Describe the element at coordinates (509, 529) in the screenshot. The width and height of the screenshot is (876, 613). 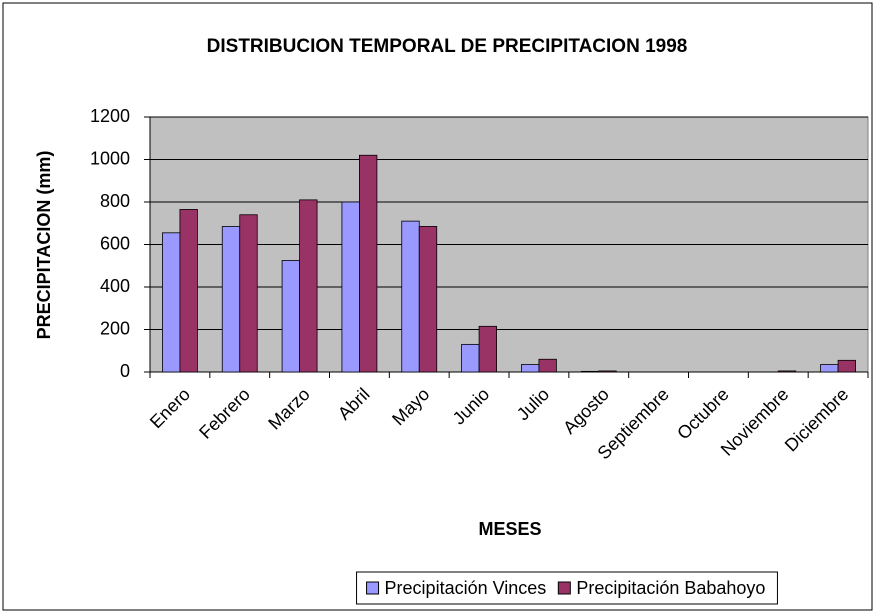
I see `x-axis-label: MESES` at that location.